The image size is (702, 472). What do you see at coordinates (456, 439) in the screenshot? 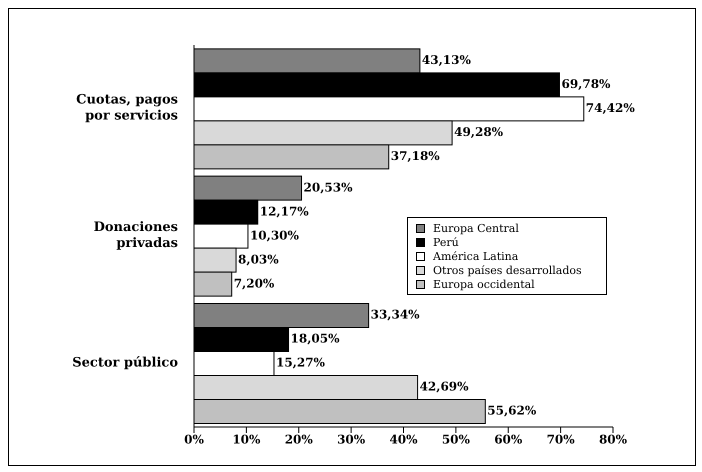
I see `x-tick-label: 50%` at bounding box center [456, 439].